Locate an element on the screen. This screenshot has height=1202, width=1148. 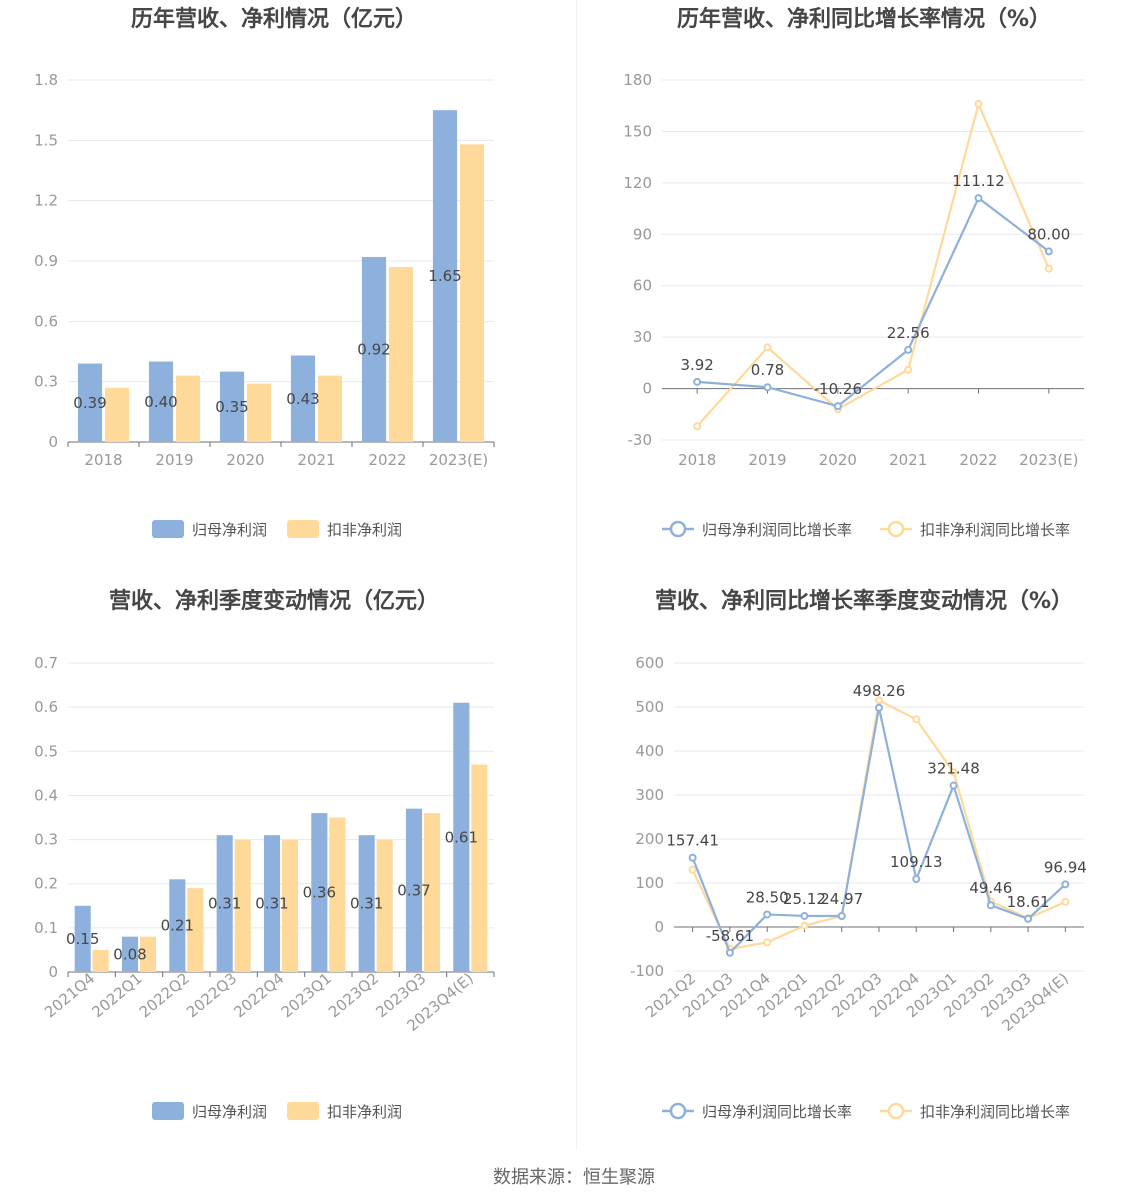
x-tick-label: 2021 is located at coordinates (316, 460).